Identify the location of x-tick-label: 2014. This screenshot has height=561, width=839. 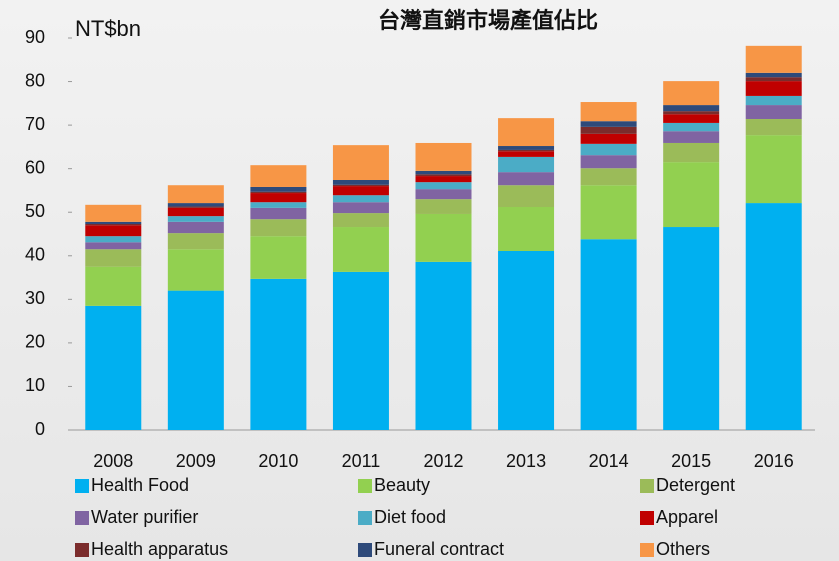
(609, 461).